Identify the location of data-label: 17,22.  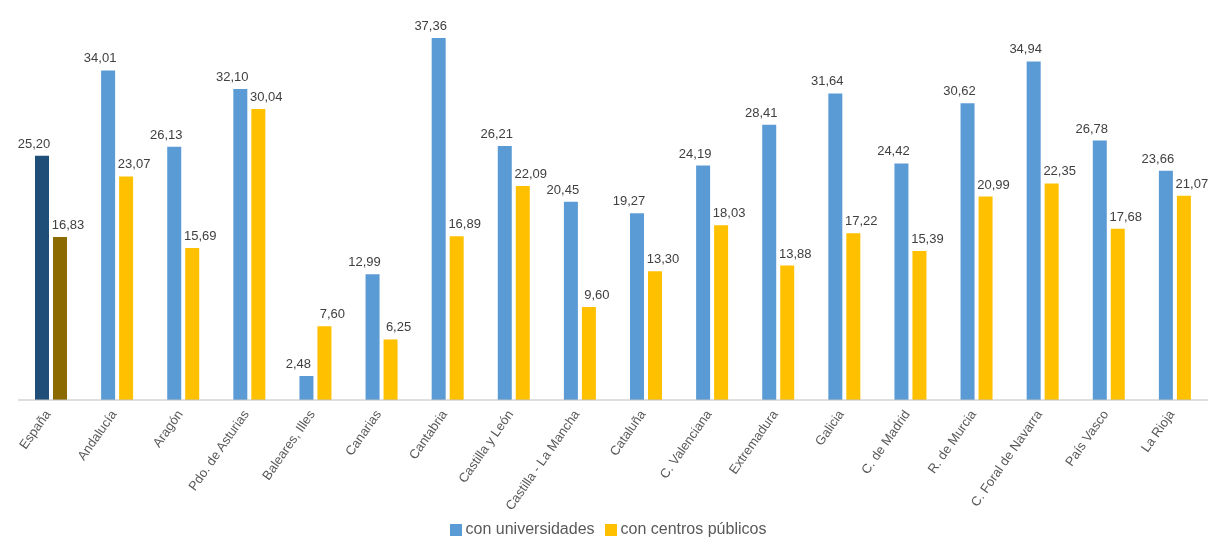
(861, 221).